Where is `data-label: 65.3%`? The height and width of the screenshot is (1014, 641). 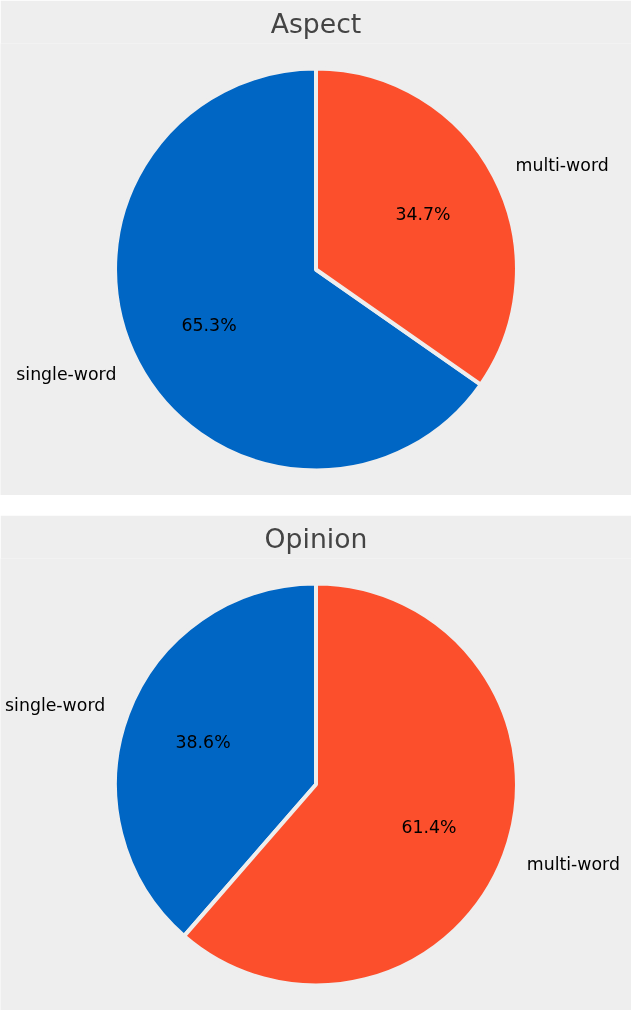 data-label: 65.3% is located at coordinates (209, 325).